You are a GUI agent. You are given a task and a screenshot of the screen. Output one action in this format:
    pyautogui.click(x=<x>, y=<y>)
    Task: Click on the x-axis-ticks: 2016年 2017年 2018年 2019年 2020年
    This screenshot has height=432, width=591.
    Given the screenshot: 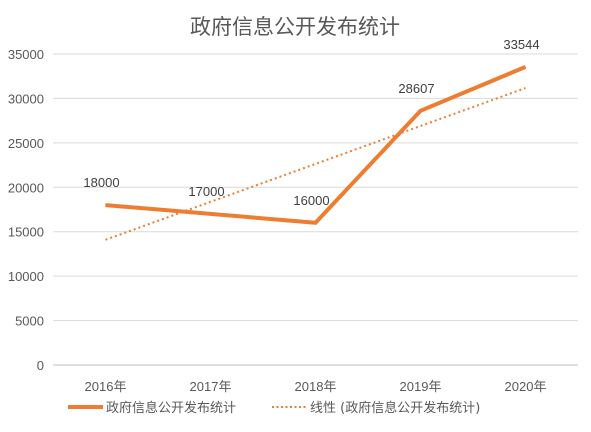 What is the action you would take?
    pyautogui.click(x=316, y=386)
    